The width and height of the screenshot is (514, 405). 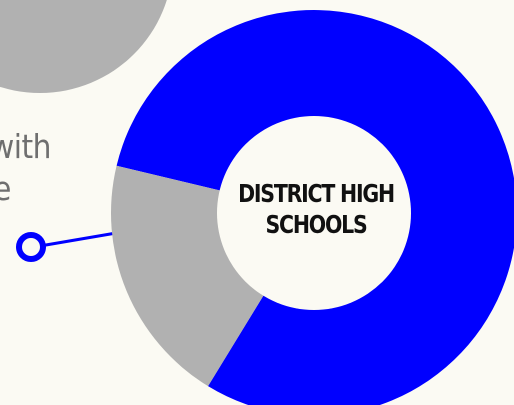 What do you see at coordinates (28, 187) in the screenshot?
I see `side-caption-line-2: ve` at bounding box center [28, 187].